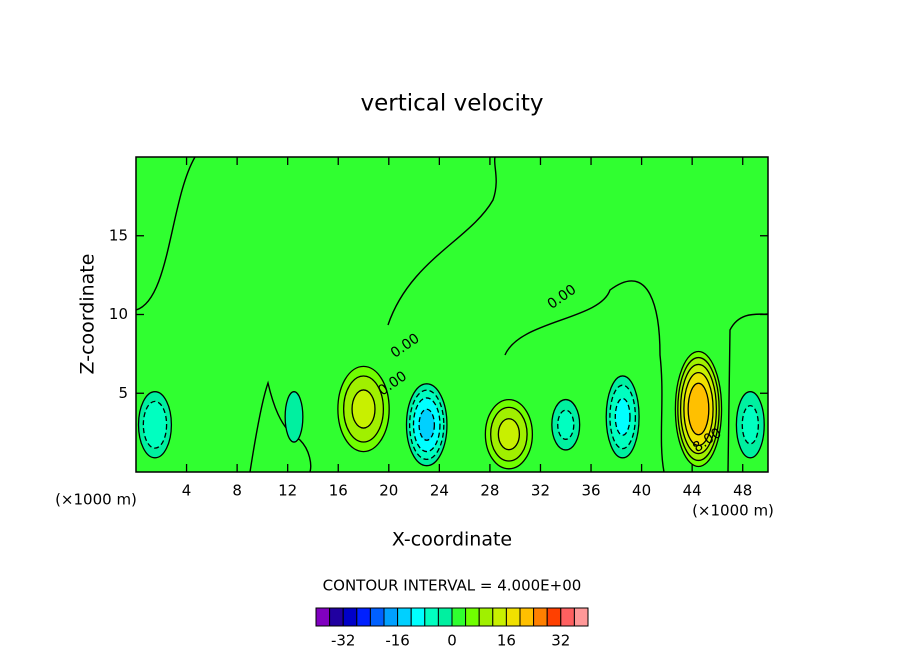 The width and height of the screenshot is (904, 654). Describe the element at coordinates (96, 500) in the screenshot. I see `y-unit: (×1000 m)` at that location.